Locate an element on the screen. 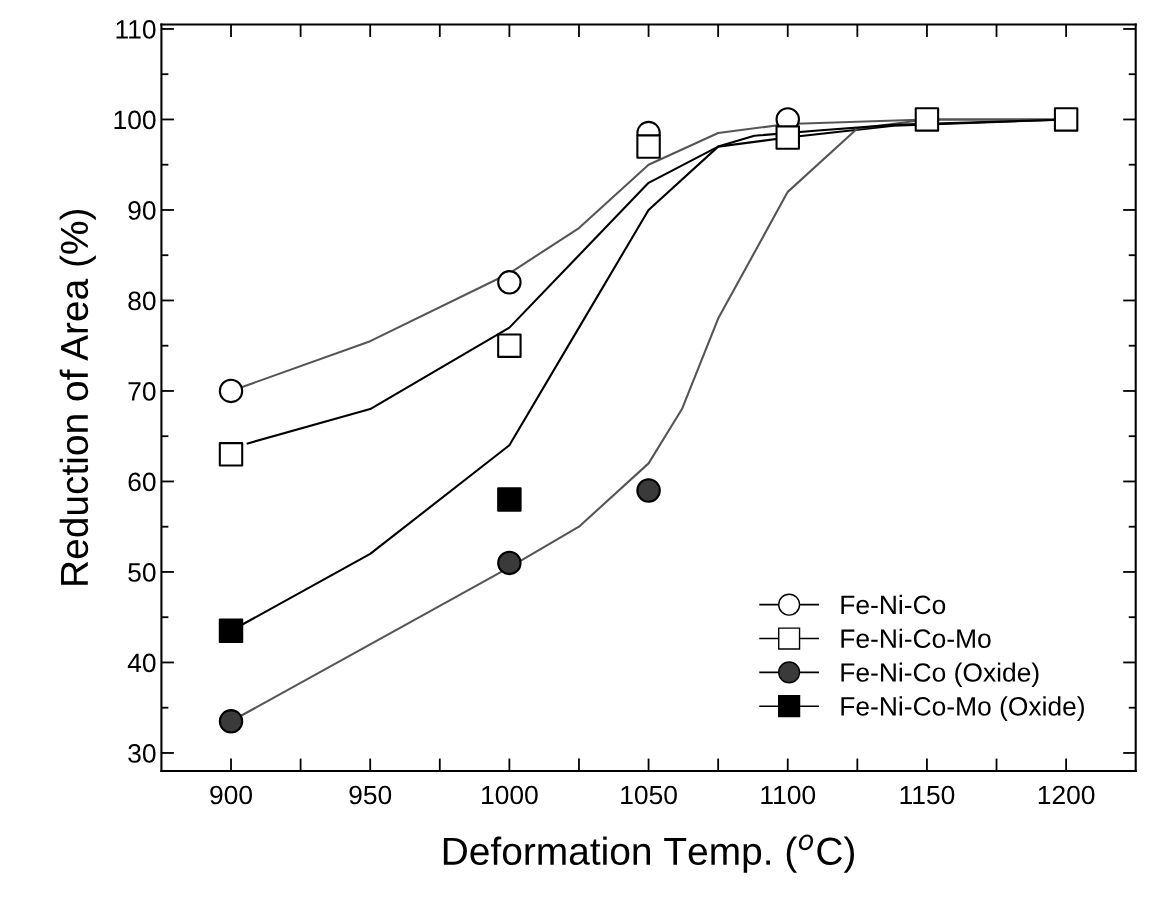  x-tick-label: 1150 is located at coordinates (927, 795).